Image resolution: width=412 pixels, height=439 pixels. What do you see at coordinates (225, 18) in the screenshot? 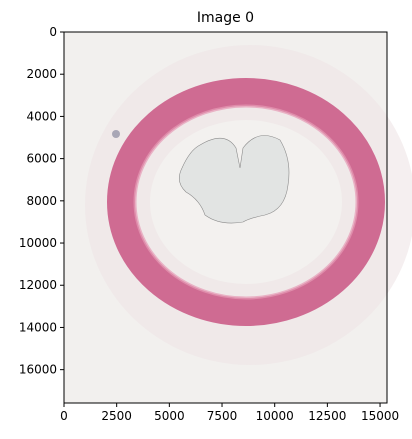
I see `chart-title: Image 0` at bounding box center [225, 18].